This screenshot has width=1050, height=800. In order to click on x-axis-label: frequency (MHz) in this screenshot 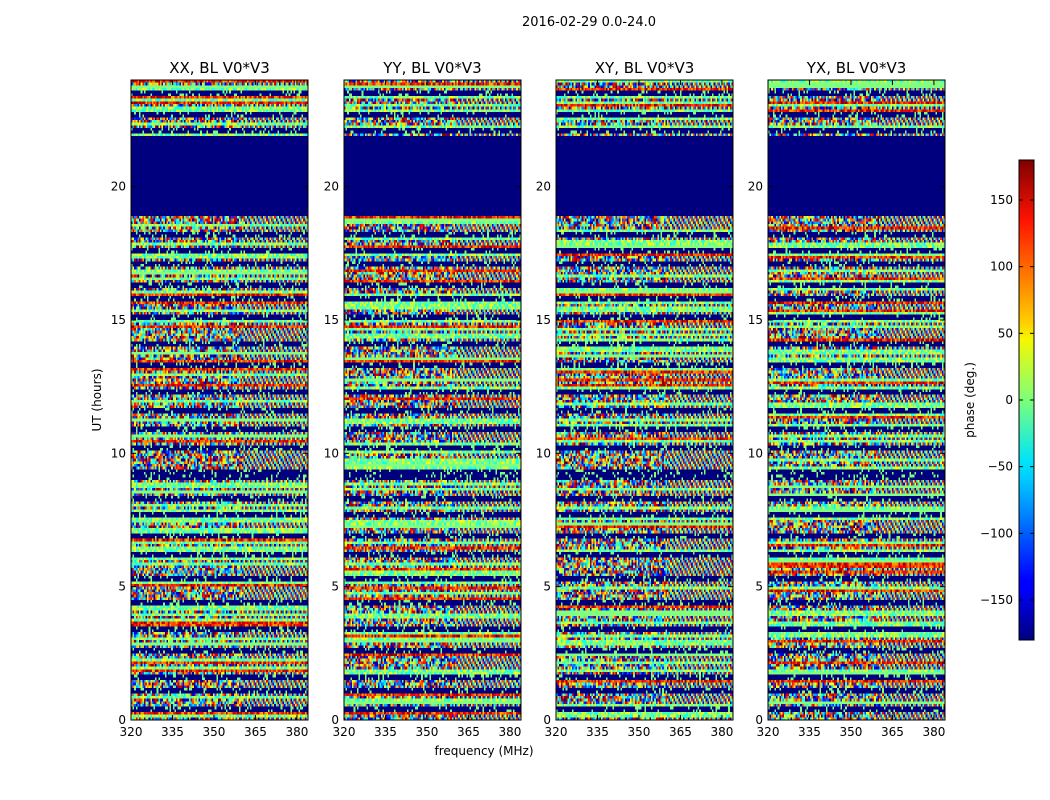, I will do `click(483, 751)`.